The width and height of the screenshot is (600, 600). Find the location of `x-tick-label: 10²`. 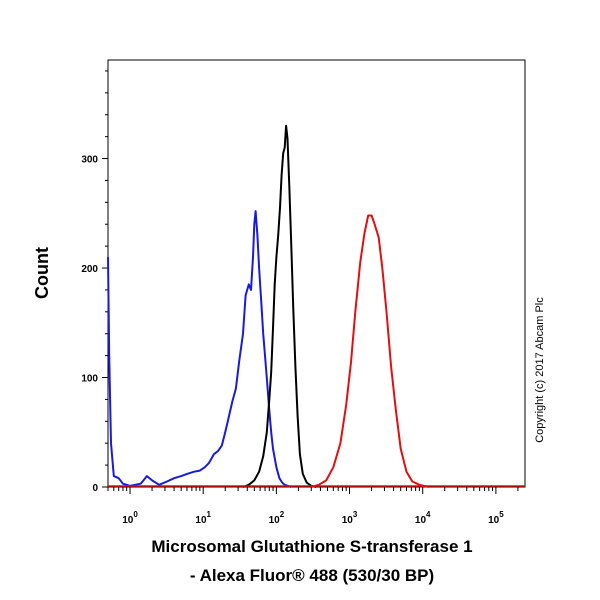

x-tick-label: 10² is located at coordinates (277, 518).